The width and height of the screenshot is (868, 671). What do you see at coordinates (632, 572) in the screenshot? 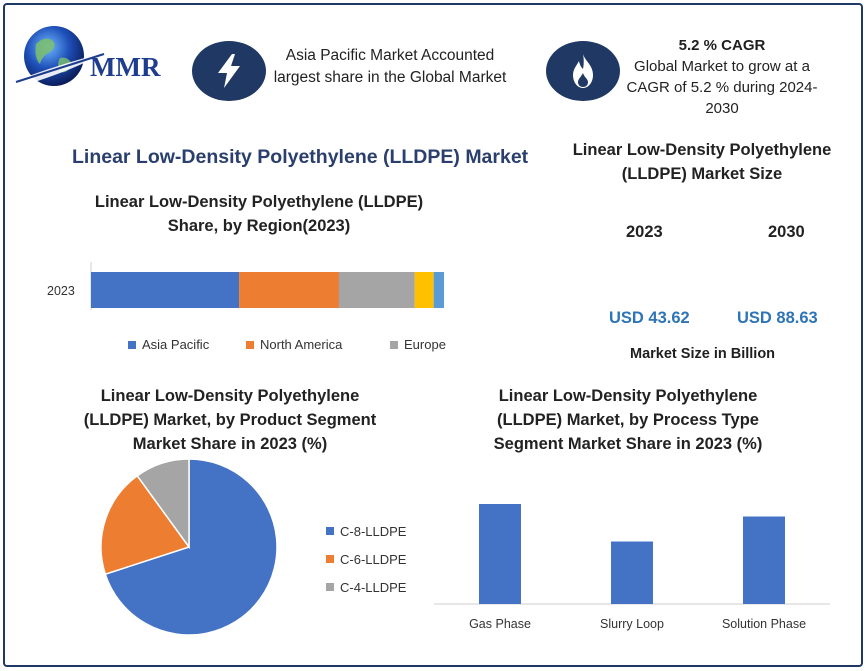
I see `process-bar-slurry-loop` at bounding box center [632, 572].